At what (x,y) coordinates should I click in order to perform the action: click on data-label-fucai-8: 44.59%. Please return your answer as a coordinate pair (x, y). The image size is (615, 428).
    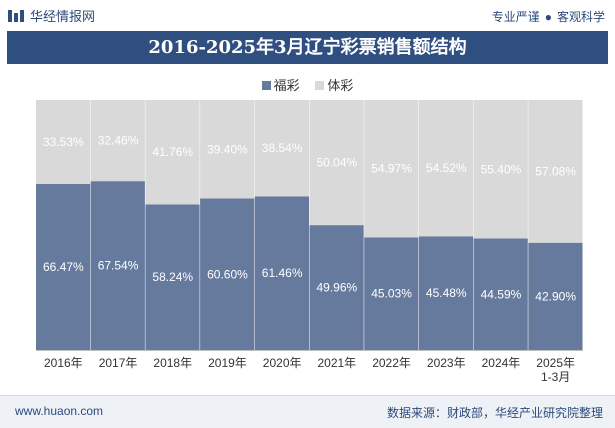
    Looking at the image, I should click on (501, 294).